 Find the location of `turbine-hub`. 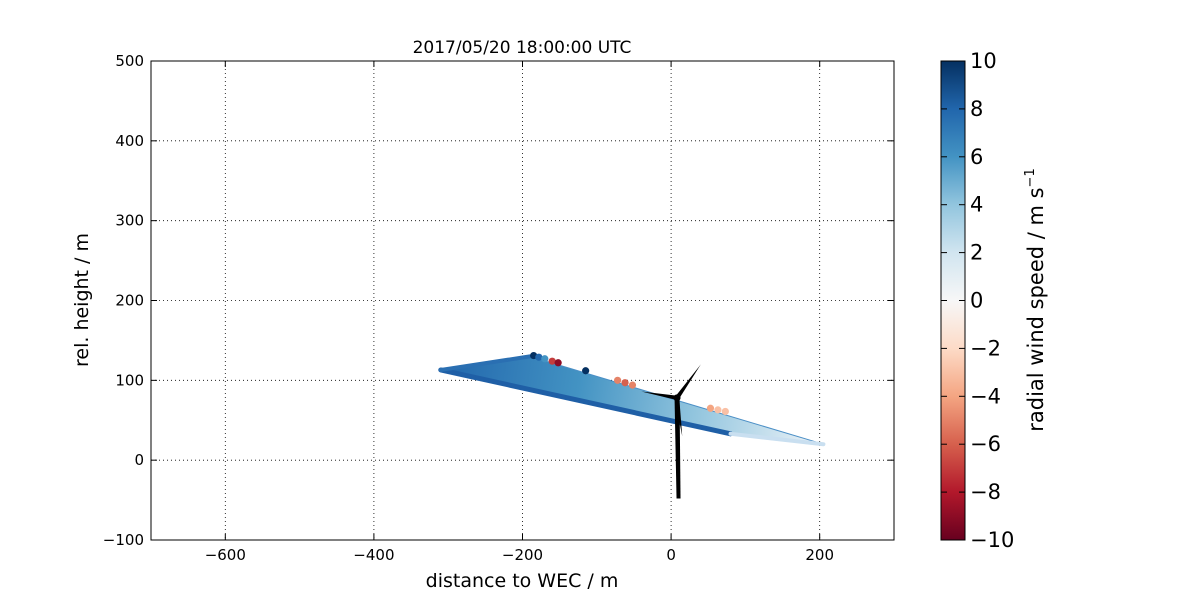

turbine-hub is located at coordinates (677, 398).